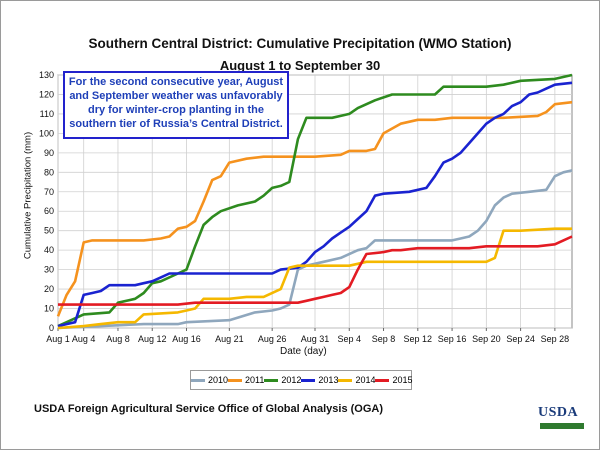 This screenshot has height=450, width=600. What do you see at coordinates (418, 339) in the screenshot?
I see `x-tick-label: Sep 12` at bounding box center [418, 339].